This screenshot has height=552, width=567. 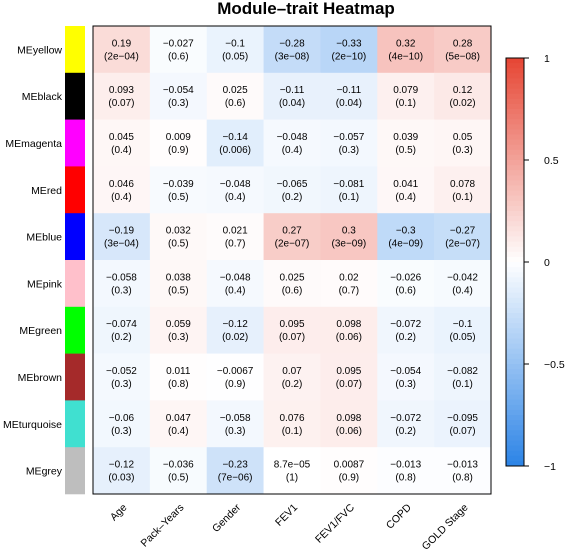 What do you see at coordinates (178, 324) in the screenshot?
I see `cell-correlation: 0.059` at bounding box center [178, 324].